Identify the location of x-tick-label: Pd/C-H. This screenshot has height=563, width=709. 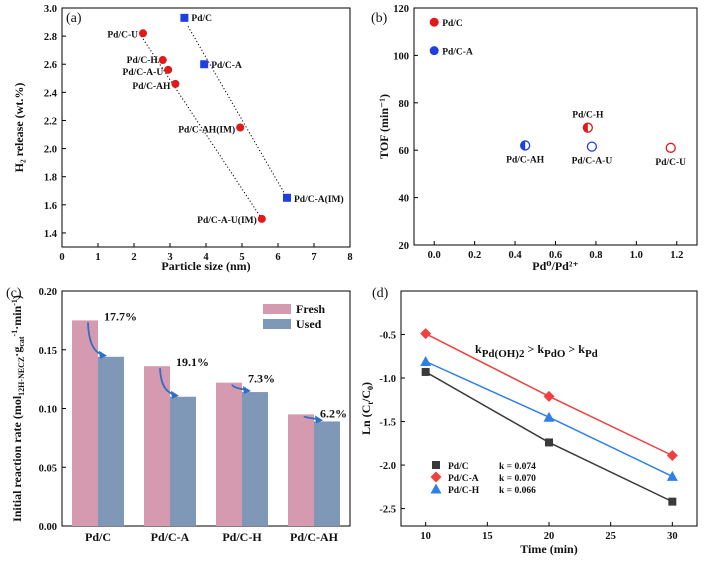
(242, 537).